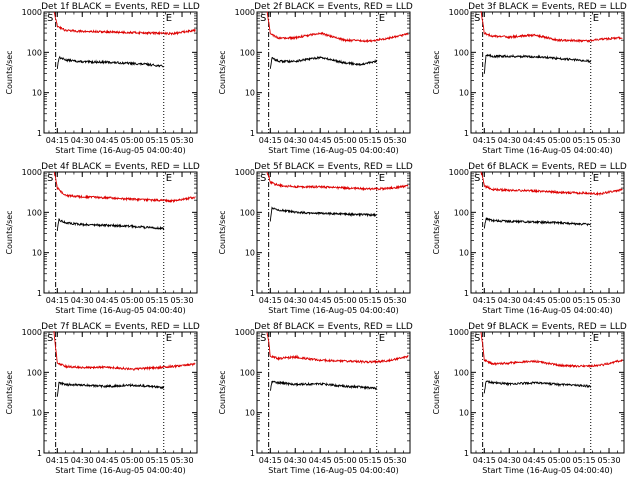 The image size is (640, 480). Describe the element at coordinates (547, 167) in the screenshot. I see `panel-title: Det 6f BLACK = Events, RED = LLD` at that location.